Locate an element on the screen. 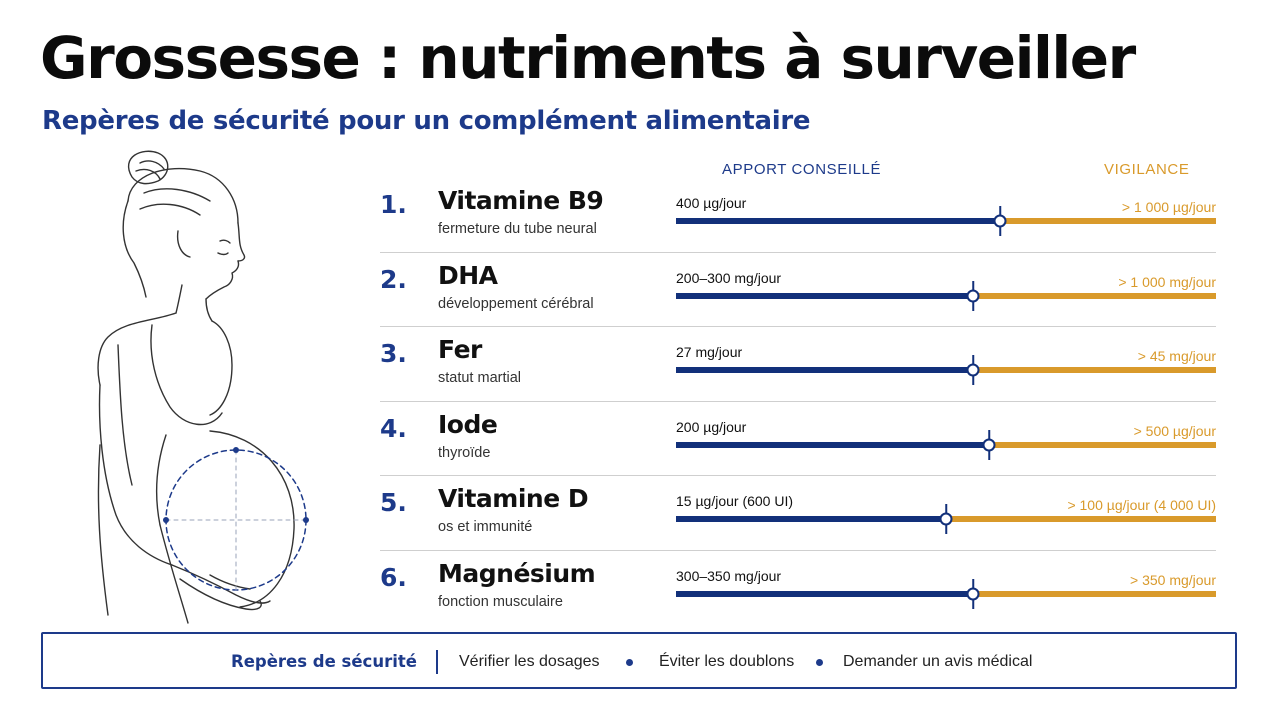 This screenshot has width=1280, height=720. pregnant-woman-illustration is located at coordinates (203, 387).